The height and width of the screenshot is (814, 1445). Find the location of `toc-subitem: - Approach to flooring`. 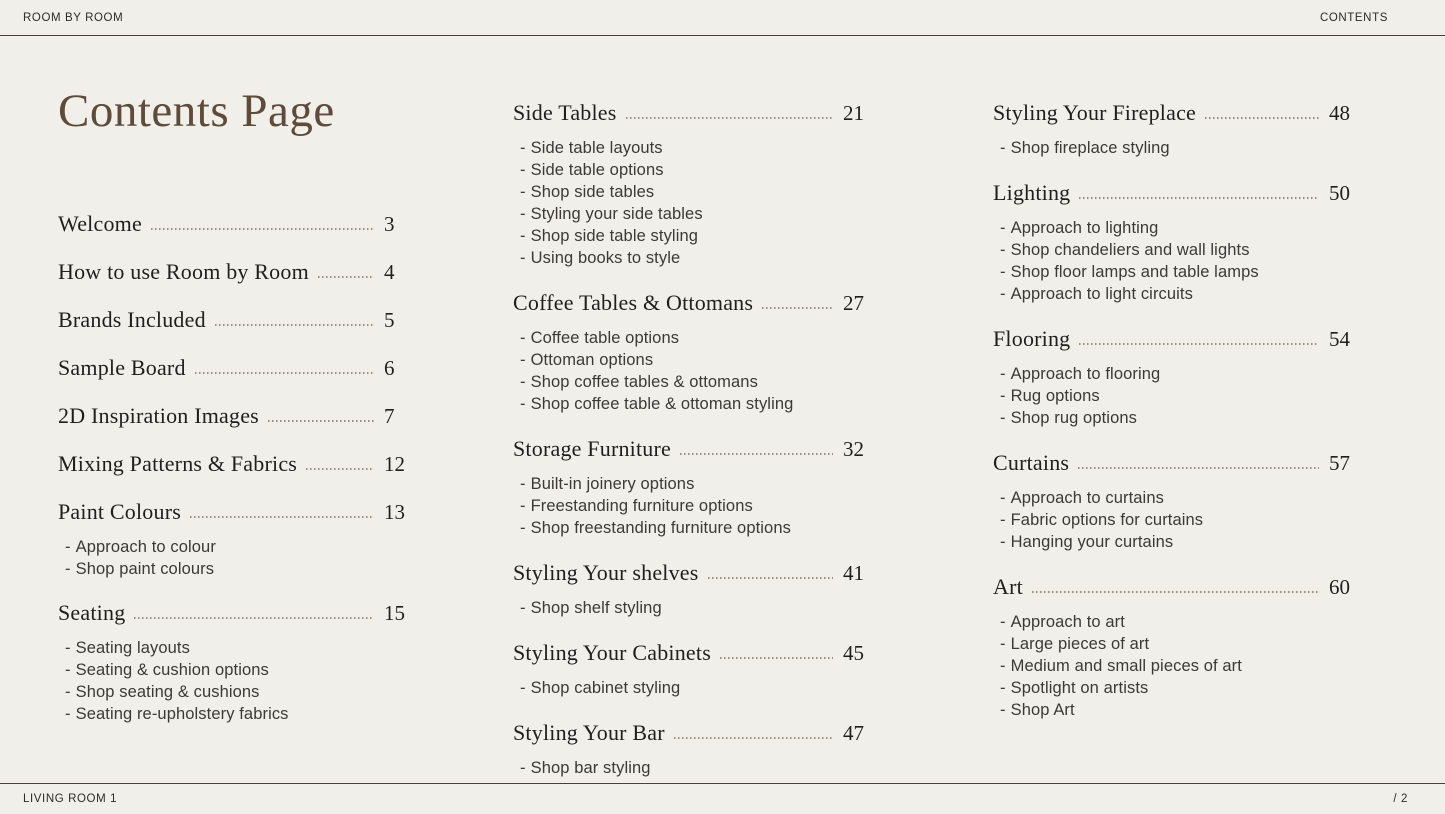

toc-subitem: - Approach to flooring is located at coordinates (1176, 374).